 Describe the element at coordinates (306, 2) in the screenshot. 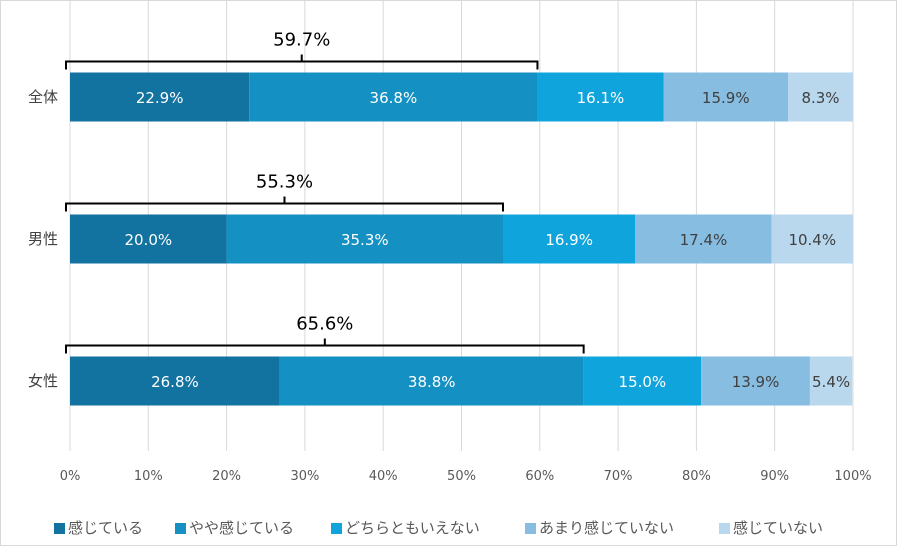

I see `border-gap` at that location.